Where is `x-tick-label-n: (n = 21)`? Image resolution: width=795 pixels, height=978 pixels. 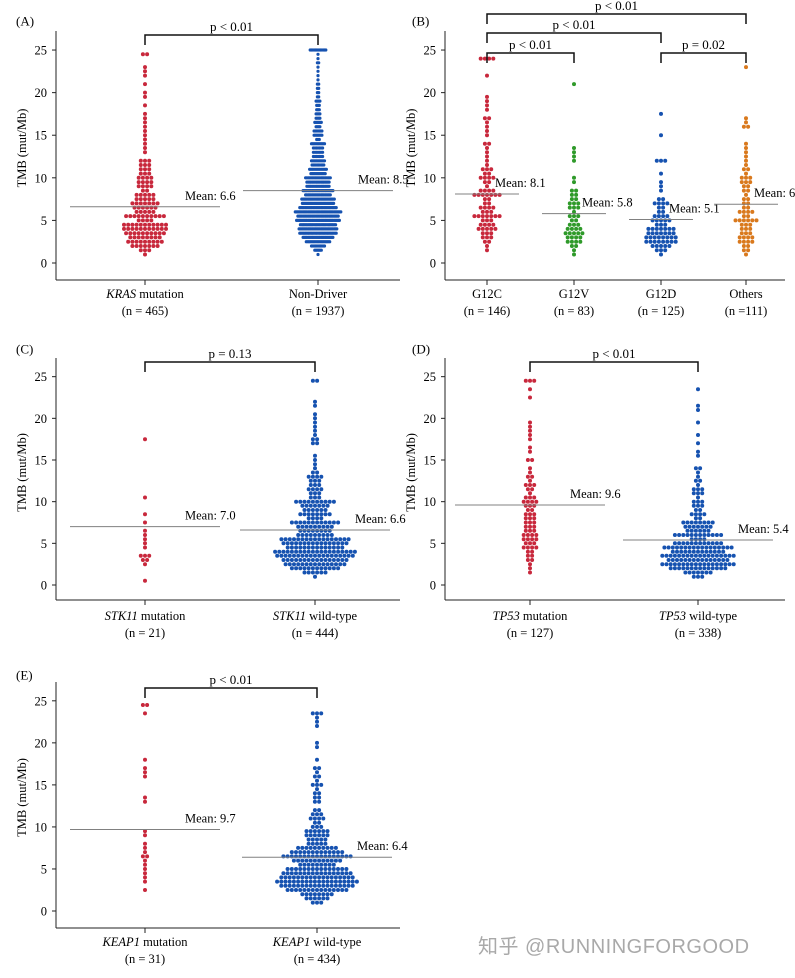
x-tick-label-n: (n = 21) is located at coordinates (145, 633).